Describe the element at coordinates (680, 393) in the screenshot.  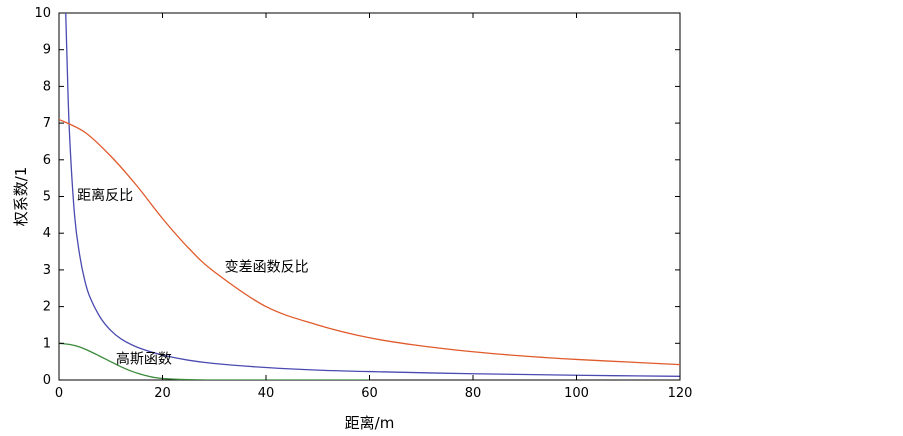
I see `x-tick-label: 120` at that location.